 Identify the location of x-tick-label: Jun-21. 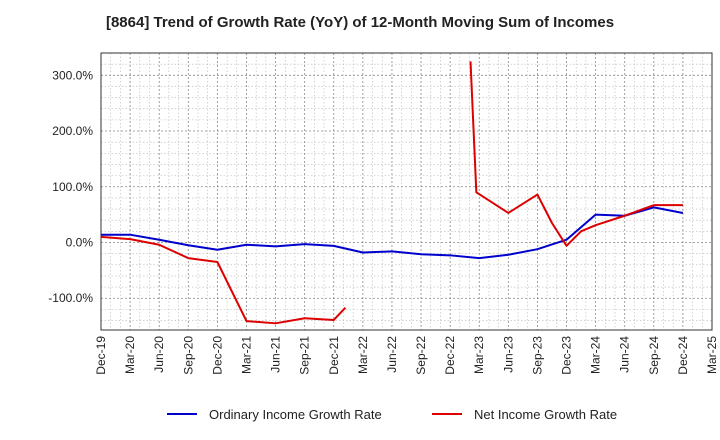
(276, 354).